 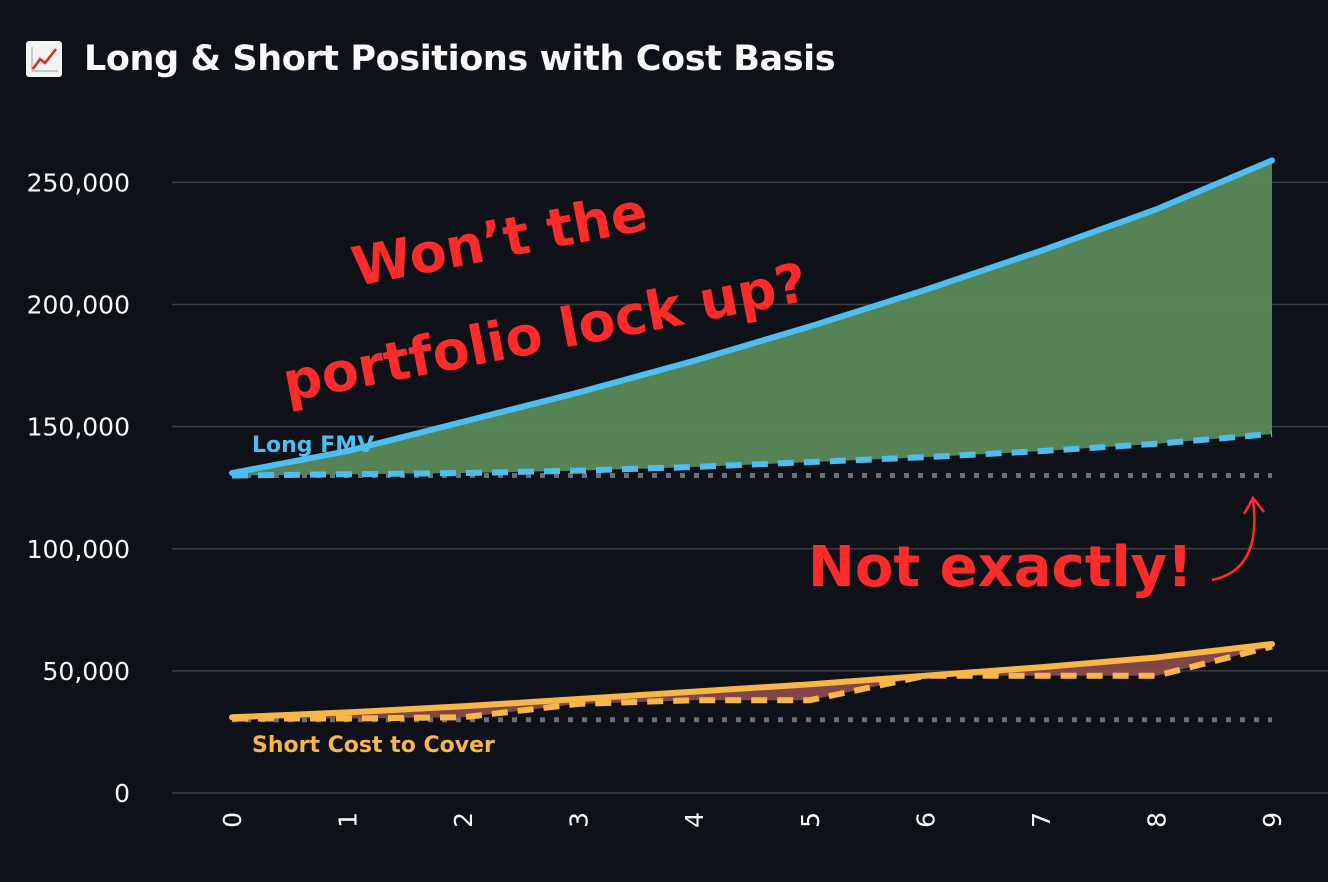 What do you see at coordinates (694, 820) in the screenshot?
I see `x-tick-4: 4` at bounding box center [694, 820].